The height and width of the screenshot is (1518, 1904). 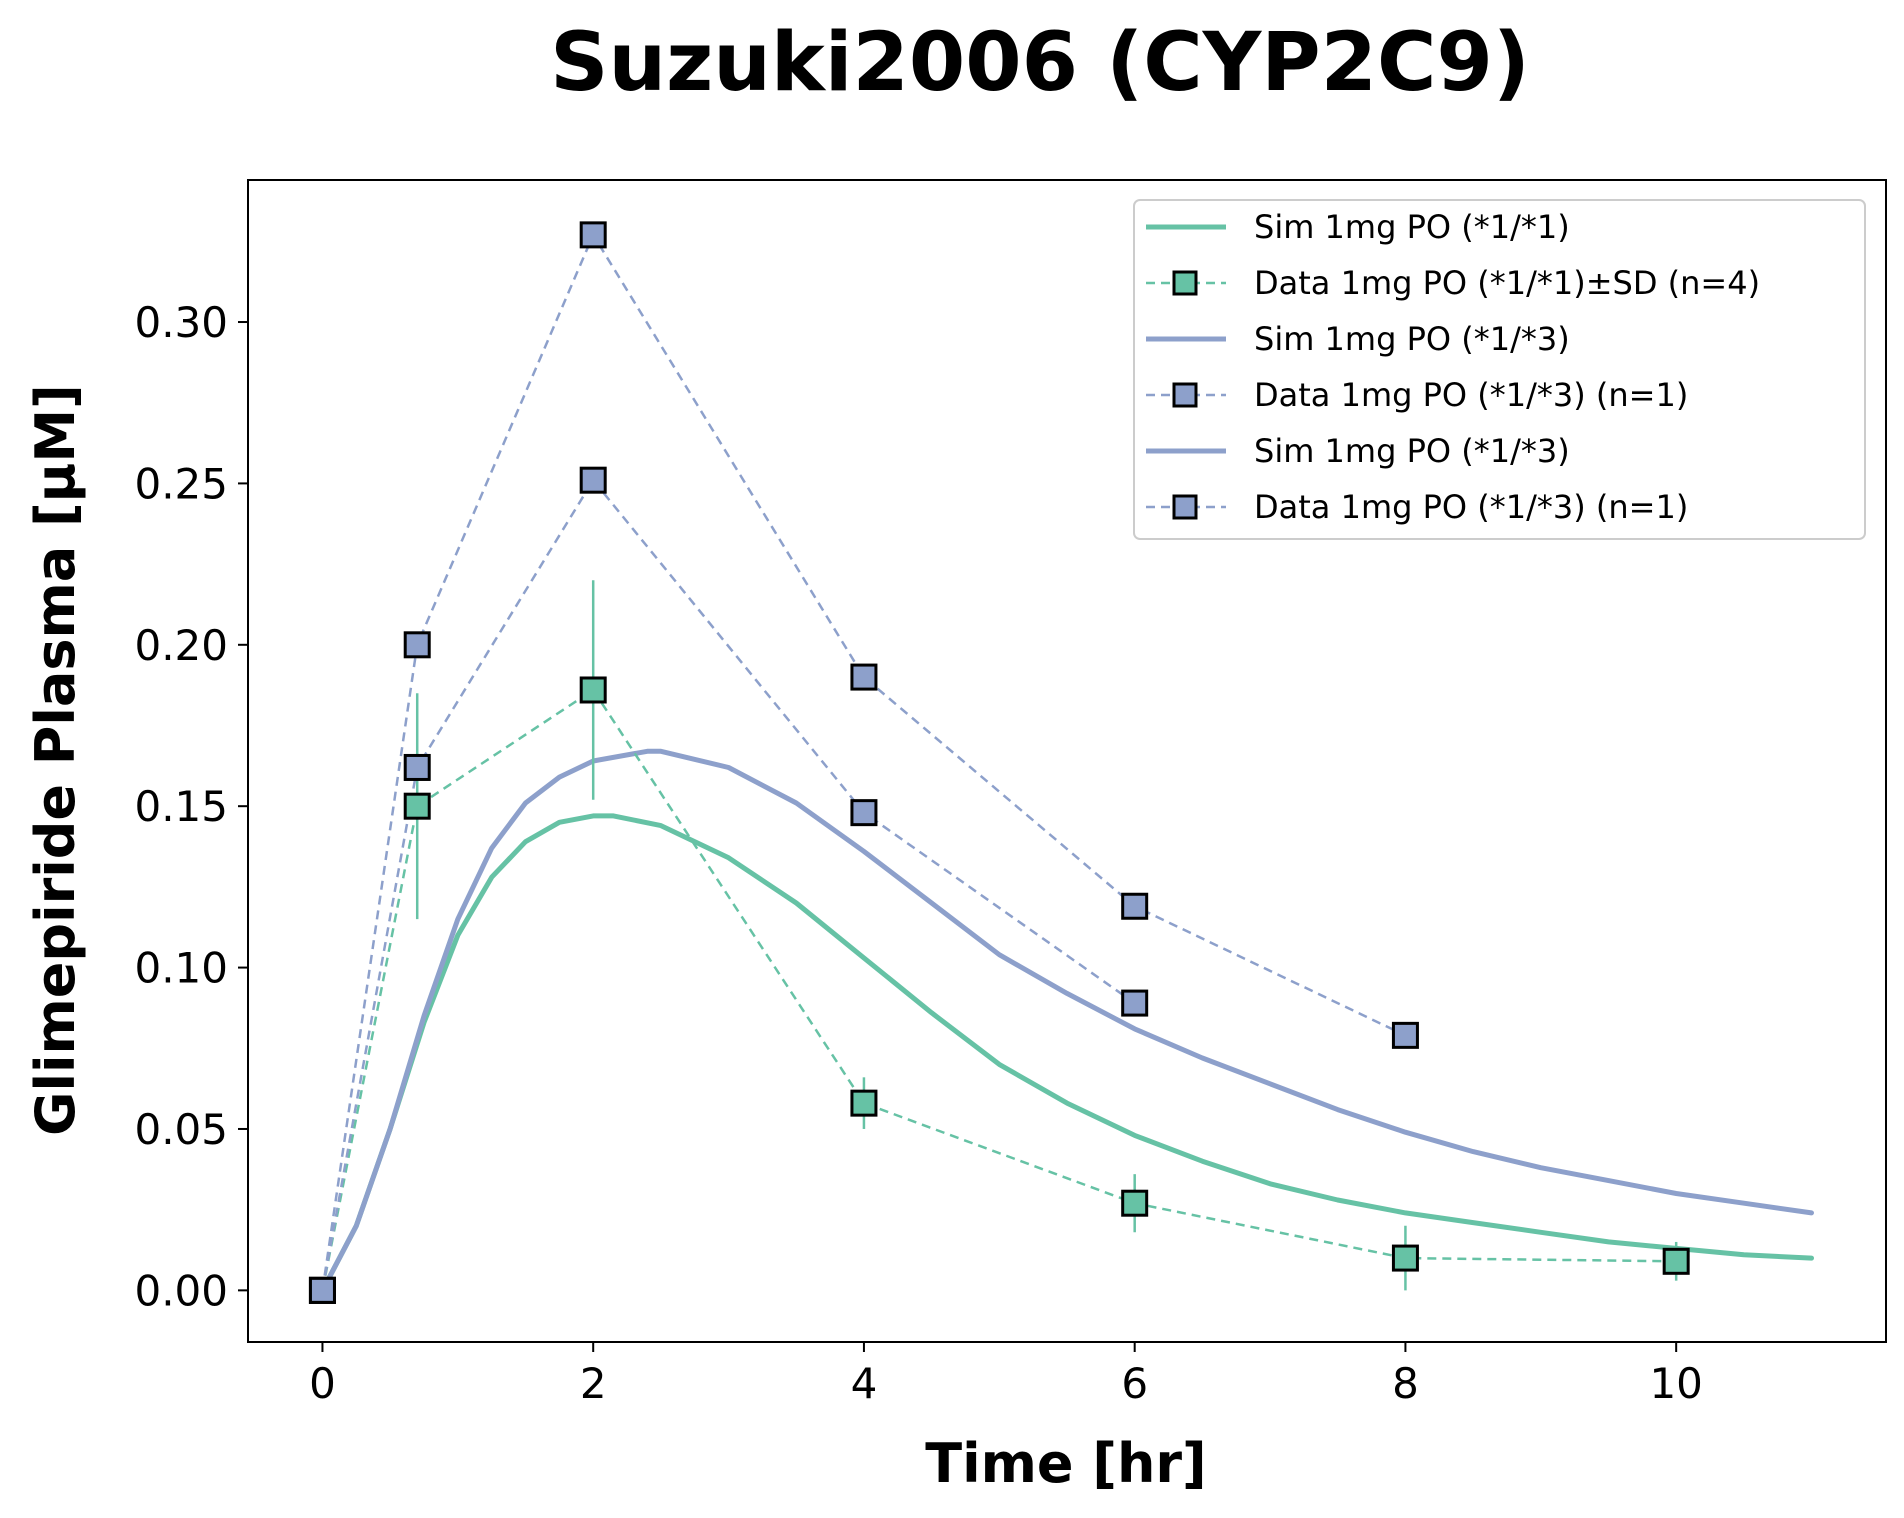 What do you see at coordinates (181, 645) in the screenshot?
I see `y-tick-label: 0.20` at bounding box center [181, 645].